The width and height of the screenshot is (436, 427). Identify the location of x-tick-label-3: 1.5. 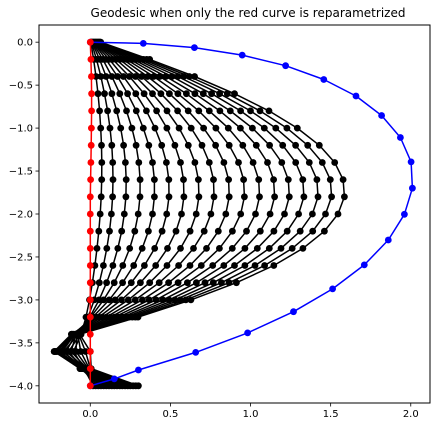
(331, 414).